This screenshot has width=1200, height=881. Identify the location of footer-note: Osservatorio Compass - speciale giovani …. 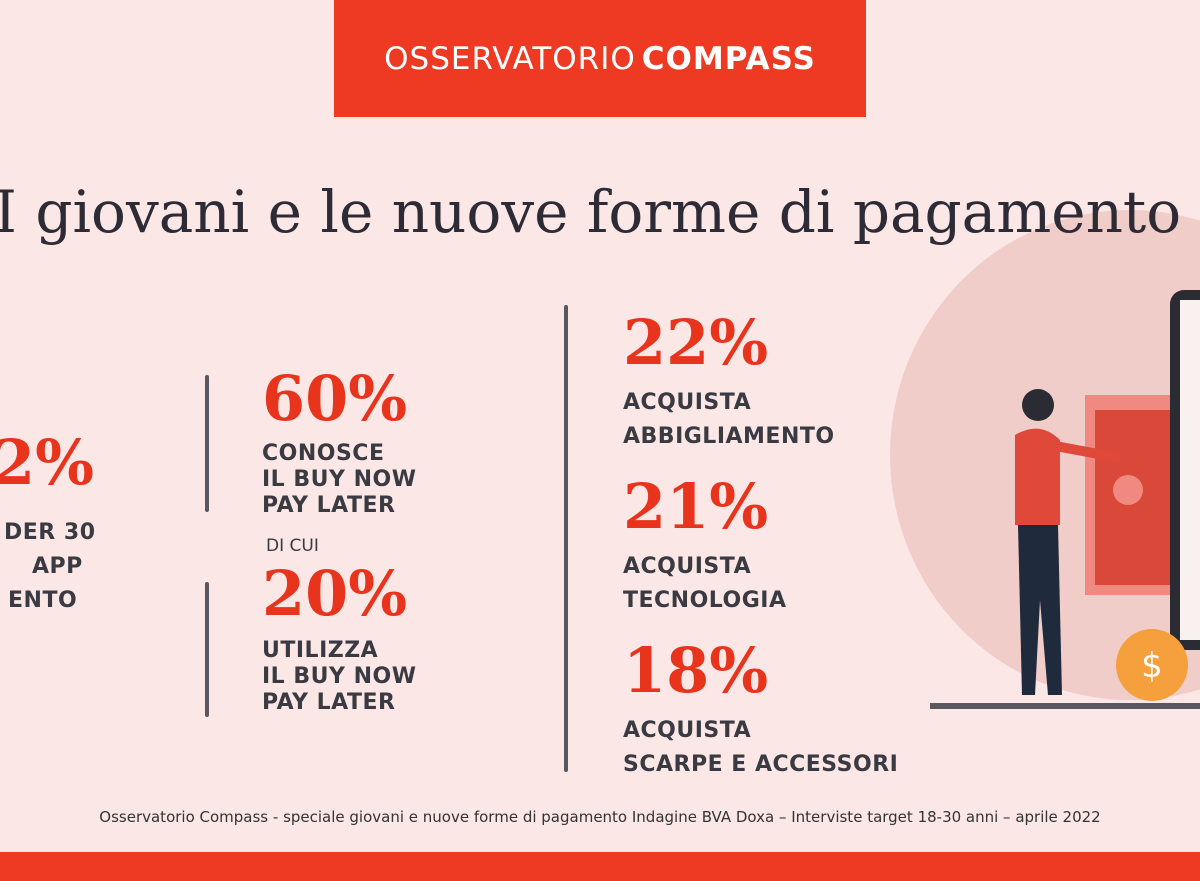
(600, 817).